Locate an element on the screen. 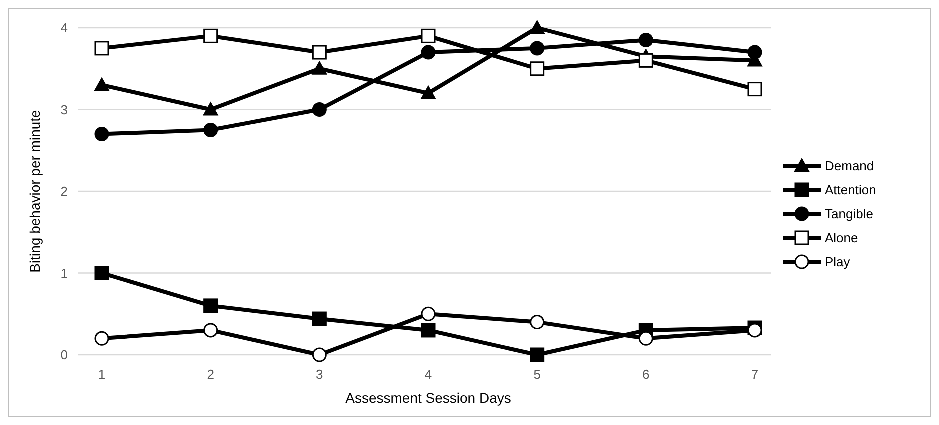  x-tick-label: 4 is located at coordinates (428, 374).